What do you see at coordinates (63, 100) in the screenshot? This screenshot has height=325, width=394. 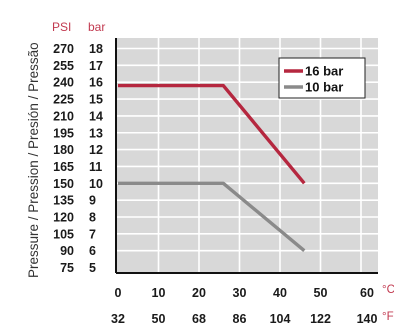 I see `psi-tick-label: 225` at bounding box center [63, 100].